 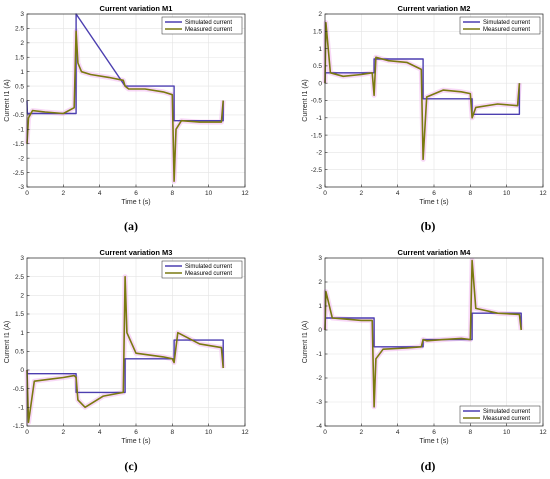 What do you see at coordinates (130, 466) in the screenshot?
I see `panel-letter: (c)` at bounding box center [130, 466].